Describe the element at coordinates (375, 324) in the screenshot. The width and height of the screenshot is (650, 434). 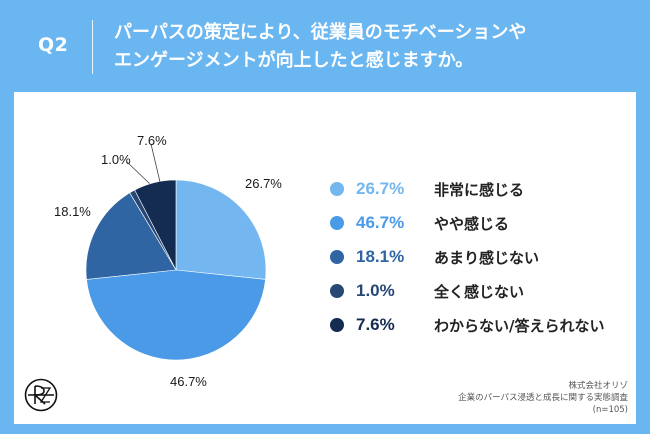
I see `legend-value: 7.6%` at that location.